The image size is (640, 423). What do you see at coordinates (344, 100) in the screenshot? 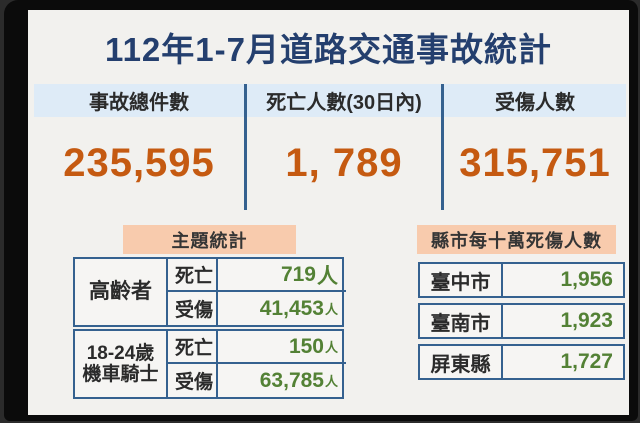
I see `stat-header-deaths: 死亡人數(30日內)` at bounding box center [344, 100].